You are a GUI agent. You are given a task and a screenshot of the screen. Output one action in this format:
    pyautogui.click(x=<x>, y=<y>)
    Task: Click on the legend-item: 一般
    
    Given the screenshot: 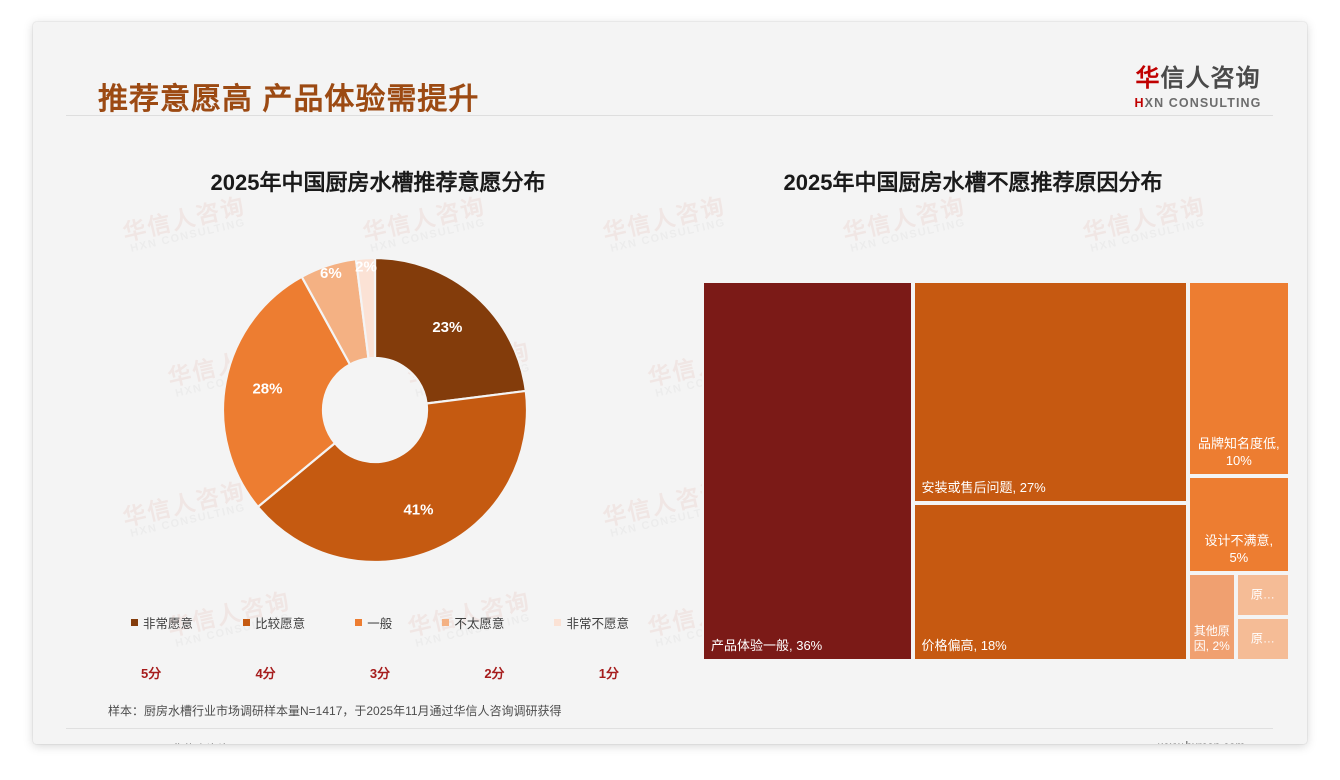 What is the action you would take?
    pyautogui.click(x=373, y=622)
    